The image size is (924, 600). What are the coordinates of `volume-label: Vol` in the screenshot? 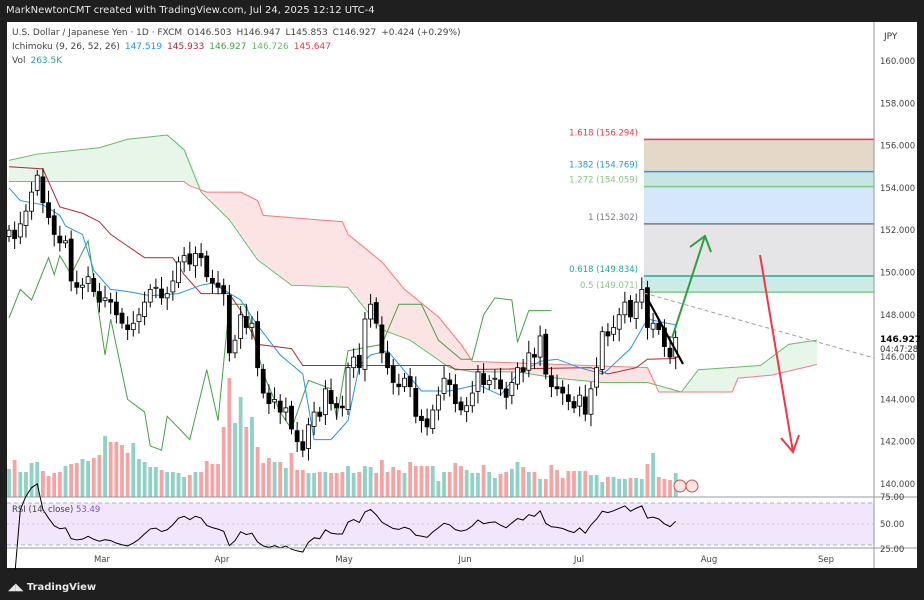 It's located at (19, 61).